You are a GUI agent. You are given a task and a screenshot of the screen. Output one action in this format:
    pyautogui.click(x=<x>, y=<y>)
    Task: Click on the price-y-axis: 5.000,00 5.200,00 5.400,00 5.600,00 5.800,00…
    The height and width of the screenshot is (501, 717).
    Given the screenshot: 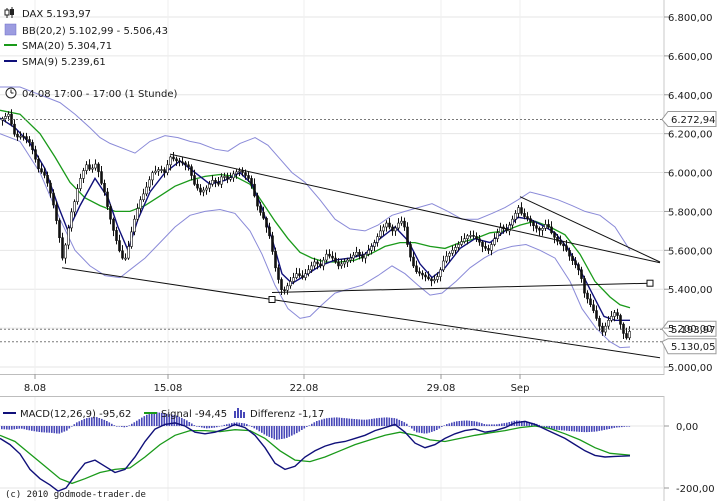 What is the action you would take?
    pyautogui.click(x=688, y=193)
    